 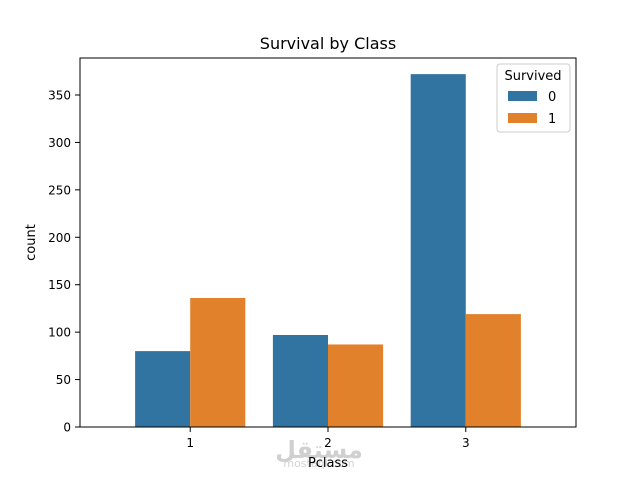 I want to click on y-tick-label: 50, so click(x=63, y=380).